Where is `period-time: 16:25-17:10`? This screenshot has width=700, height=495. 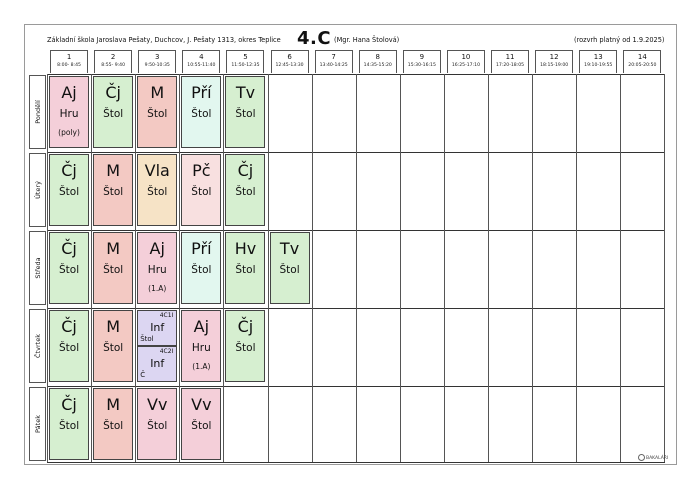 period-time: 16:25-17:10 is located at coordinates (465, 65).